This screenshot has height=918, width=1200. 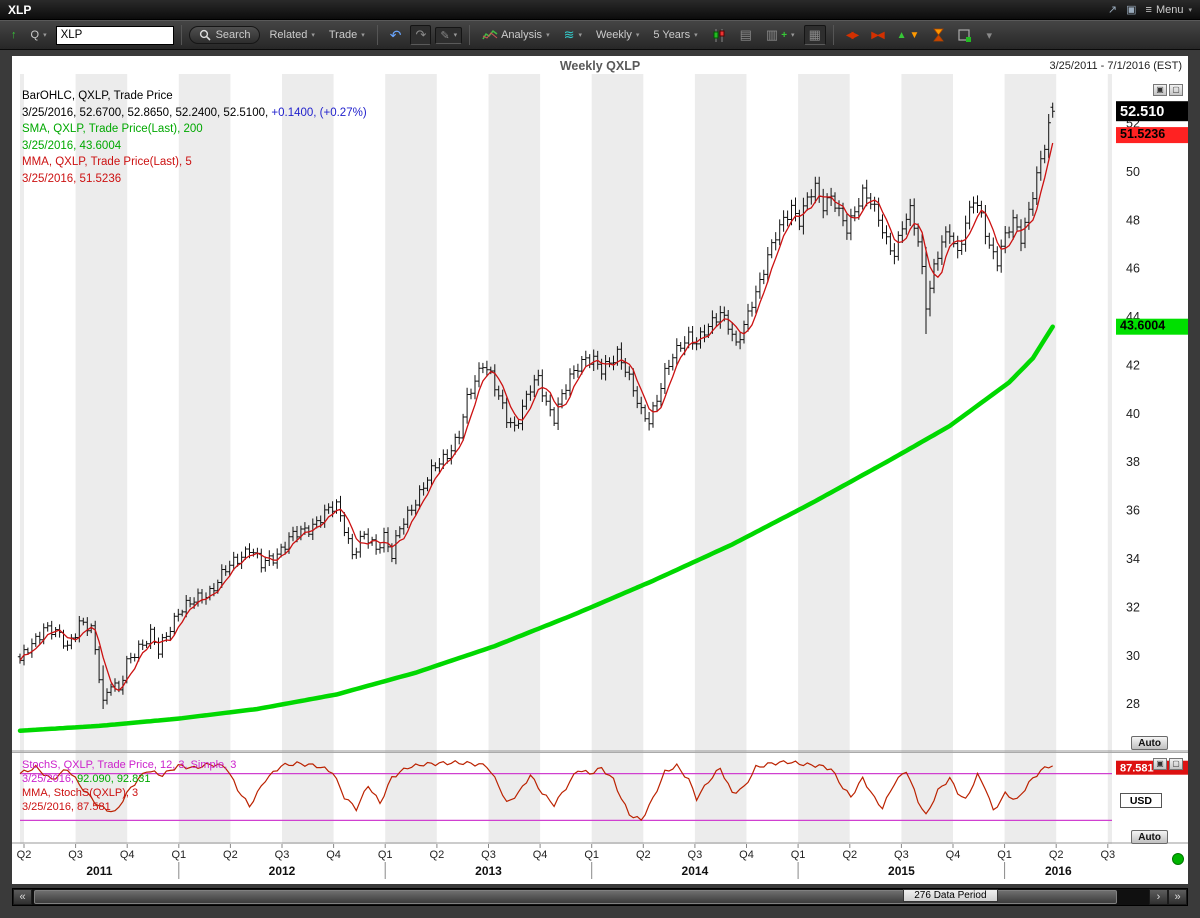 I want to click on search-icon, so click(x=205, y=35).